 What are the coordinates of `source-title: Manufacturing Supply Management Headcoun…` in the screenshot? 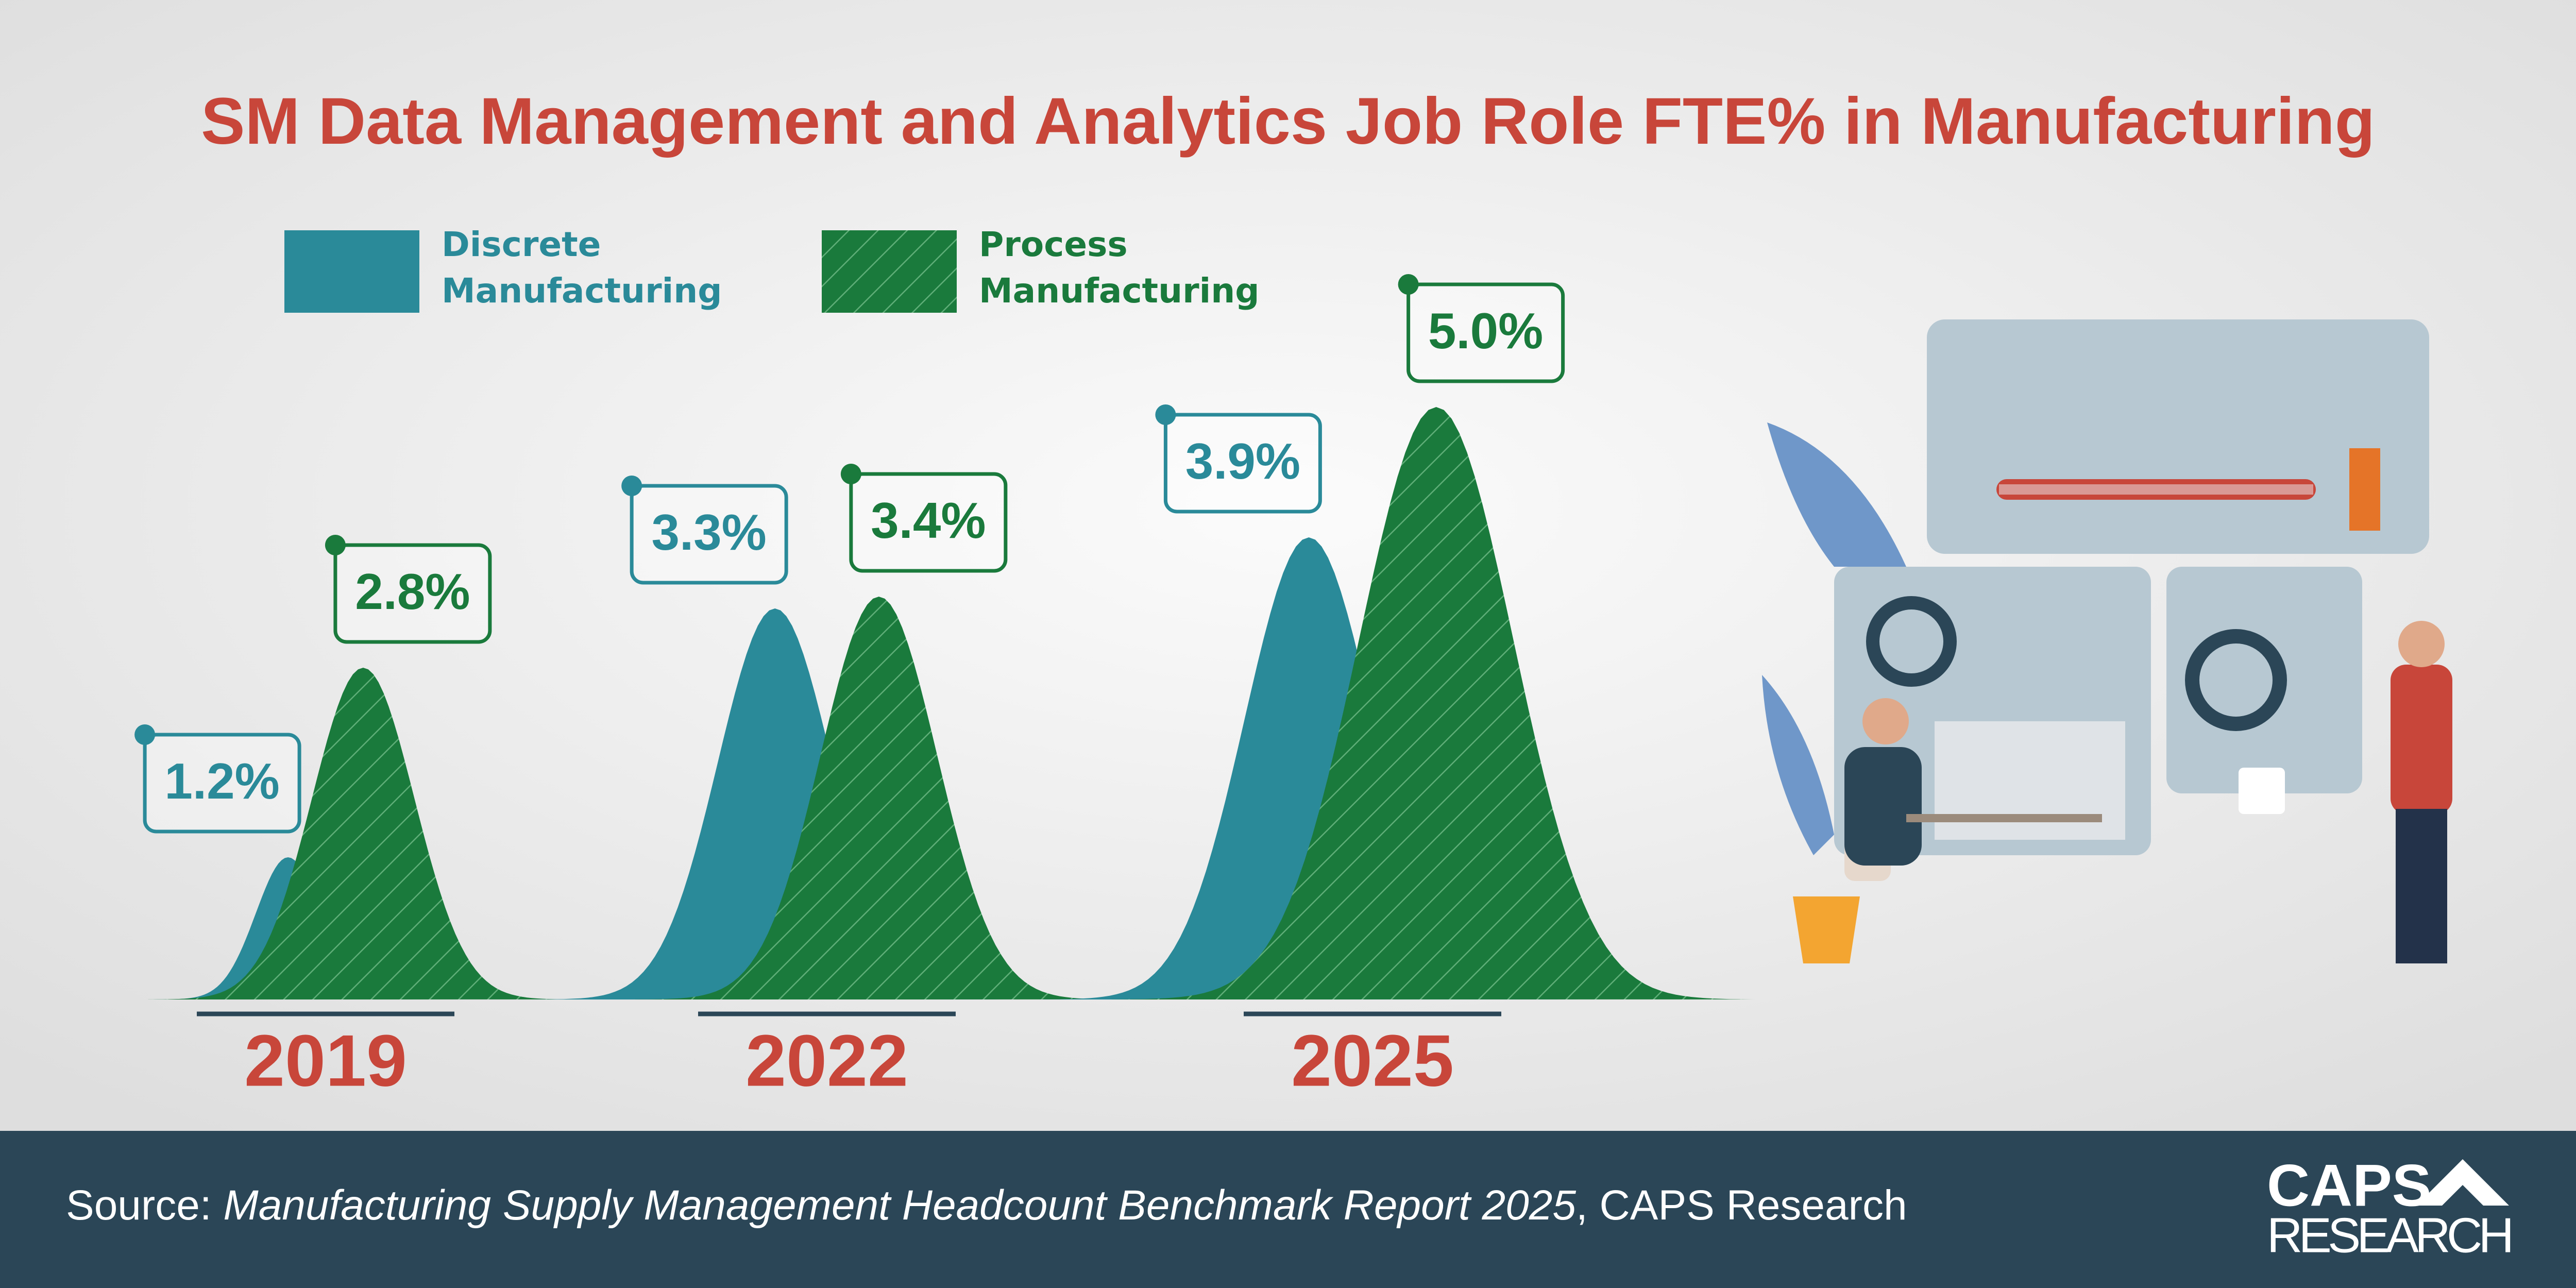 It's located at (899, 1205).